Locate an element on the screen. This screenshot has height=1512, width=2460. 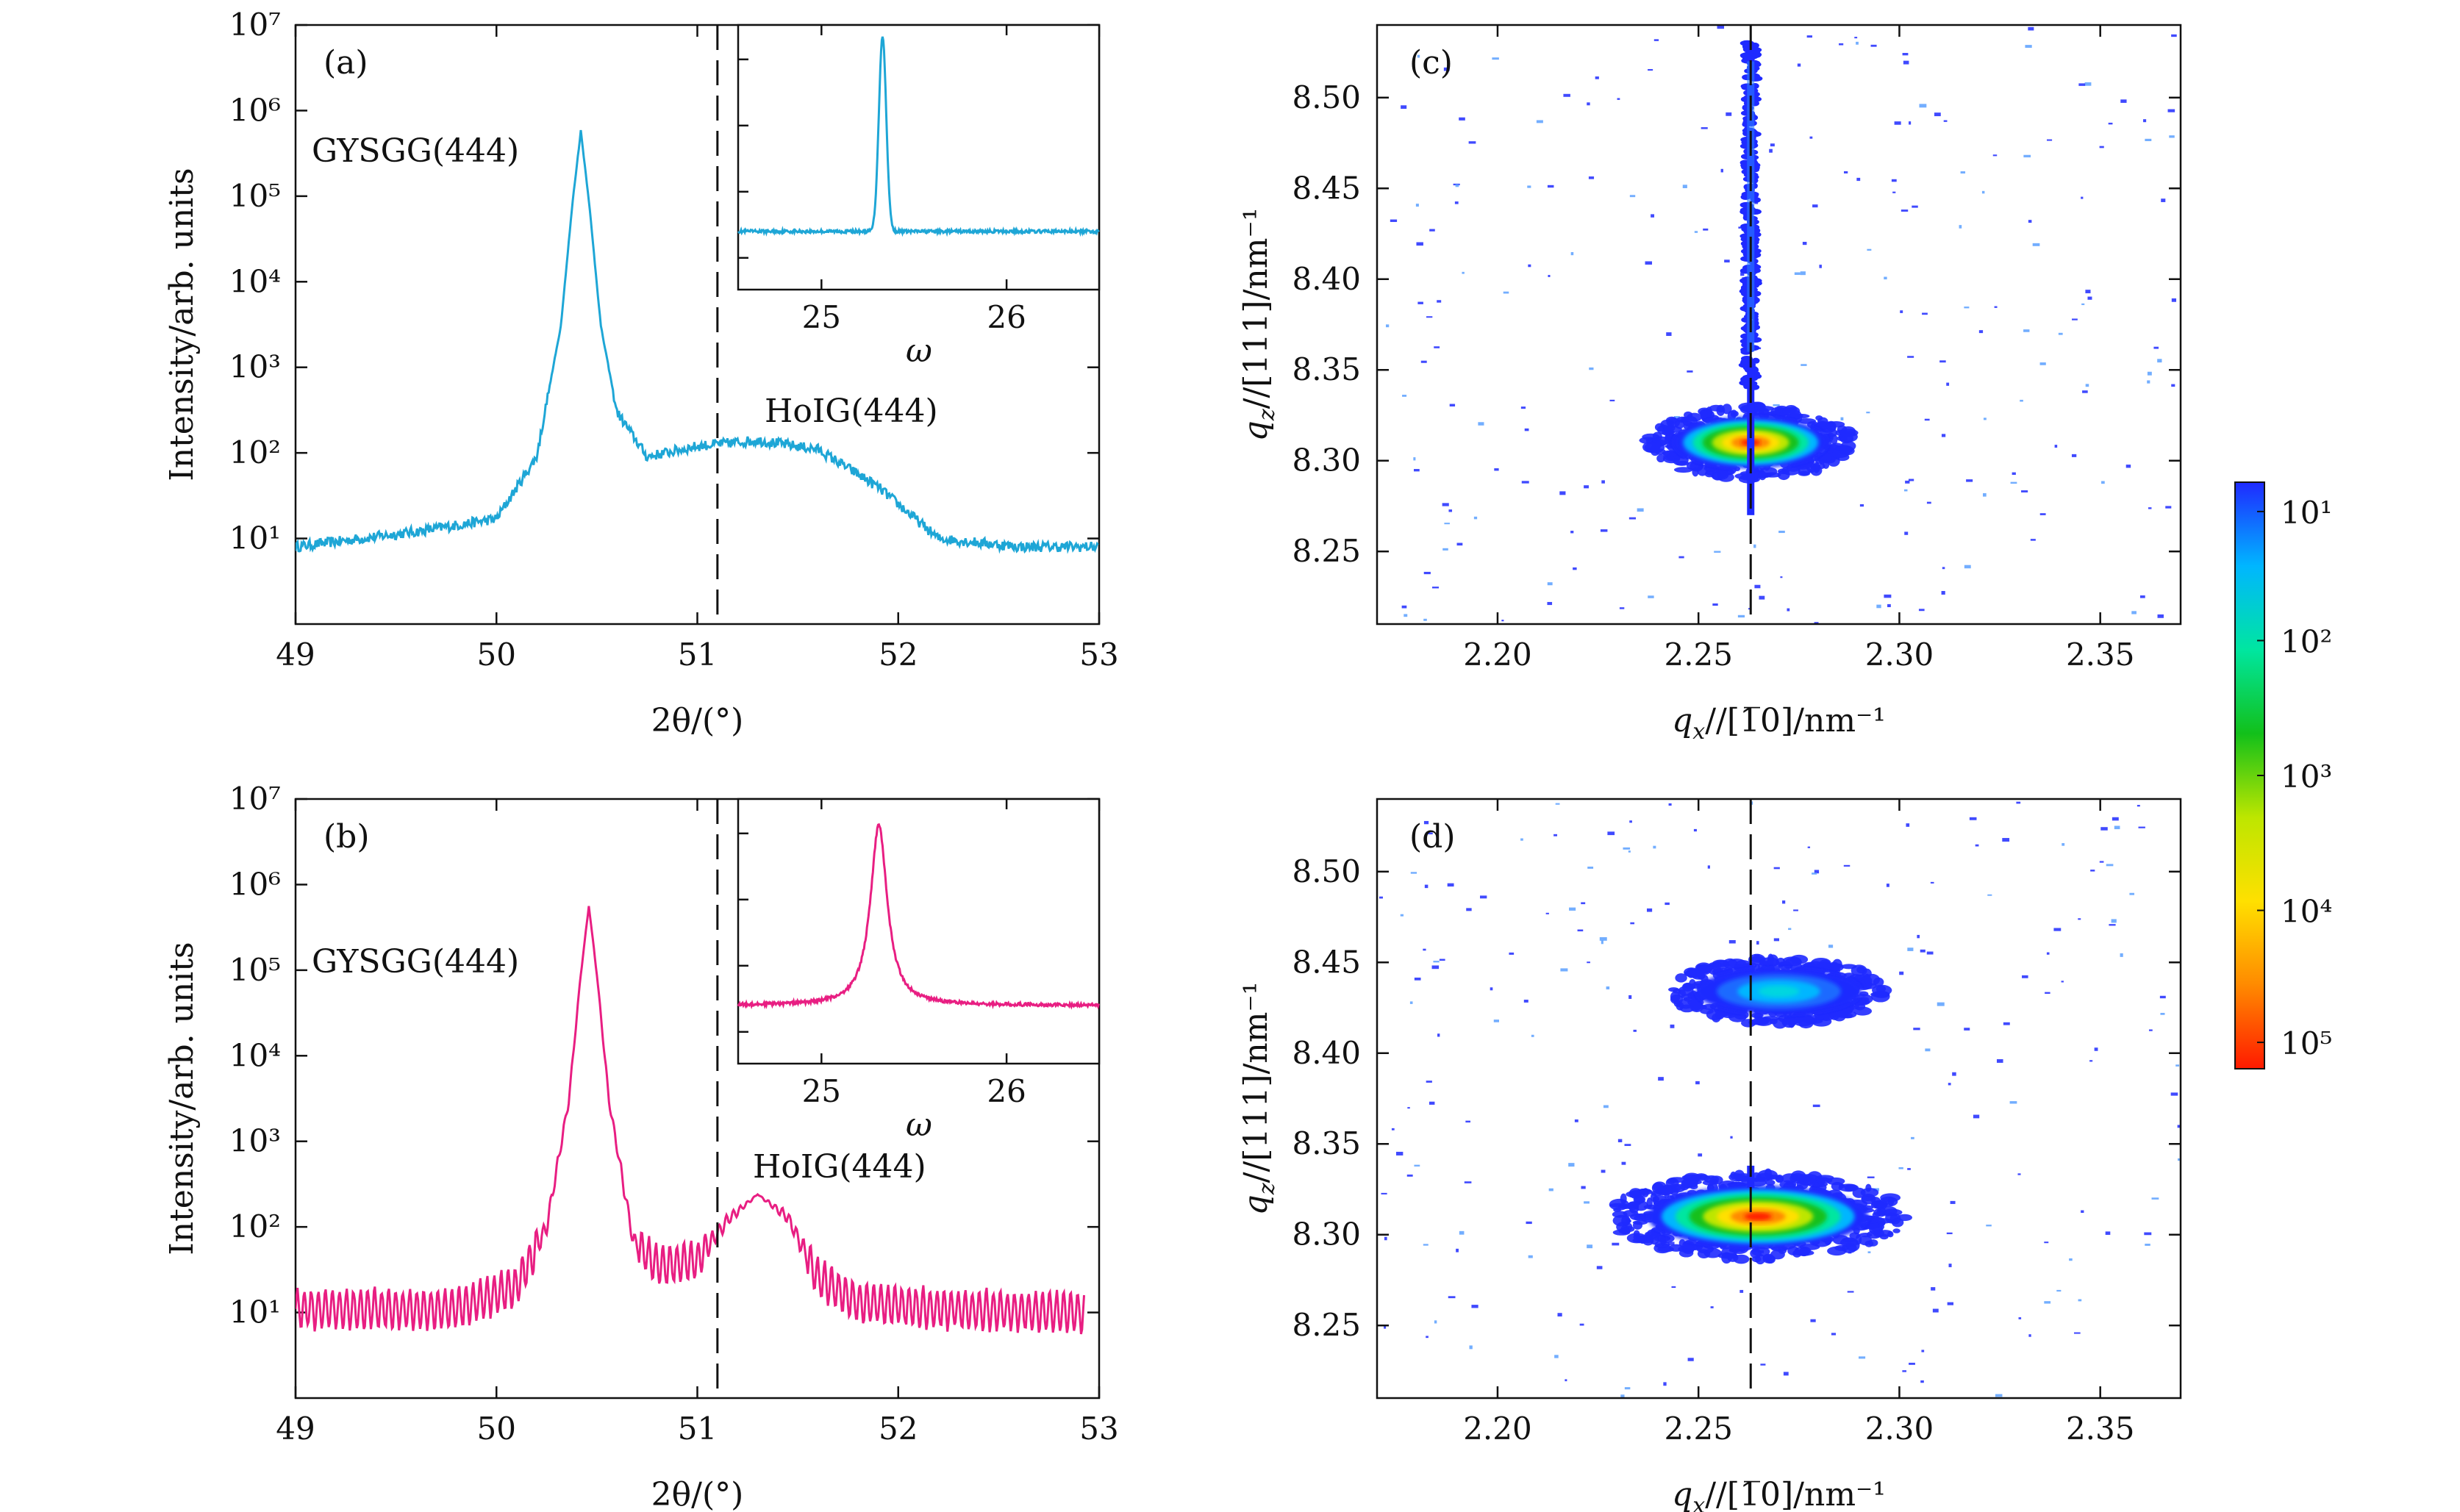
substrate-label: GYSGG(444) is located at coordinates (415, 151).